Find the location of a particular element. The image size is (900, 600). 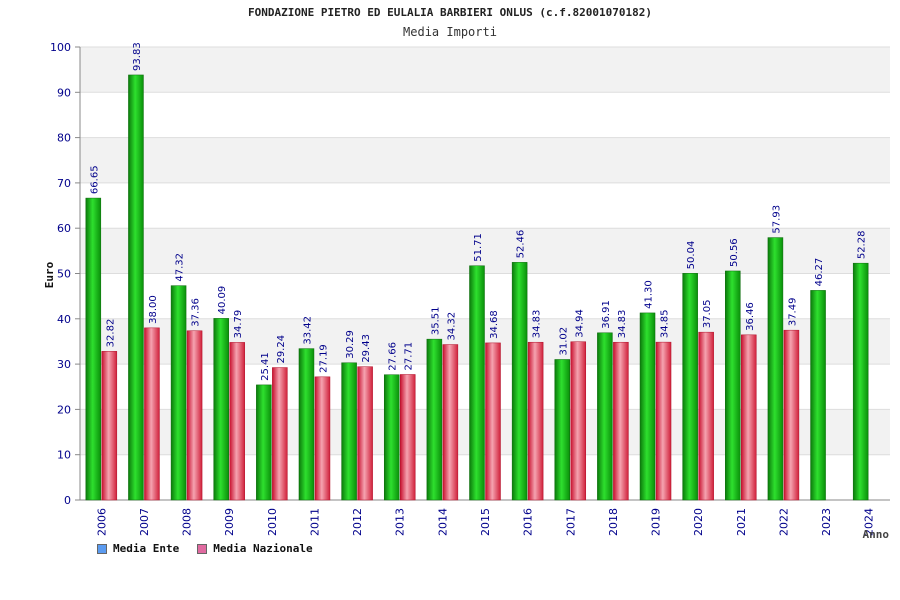

data-label: 34.79 is located at coordinates (238, 324).